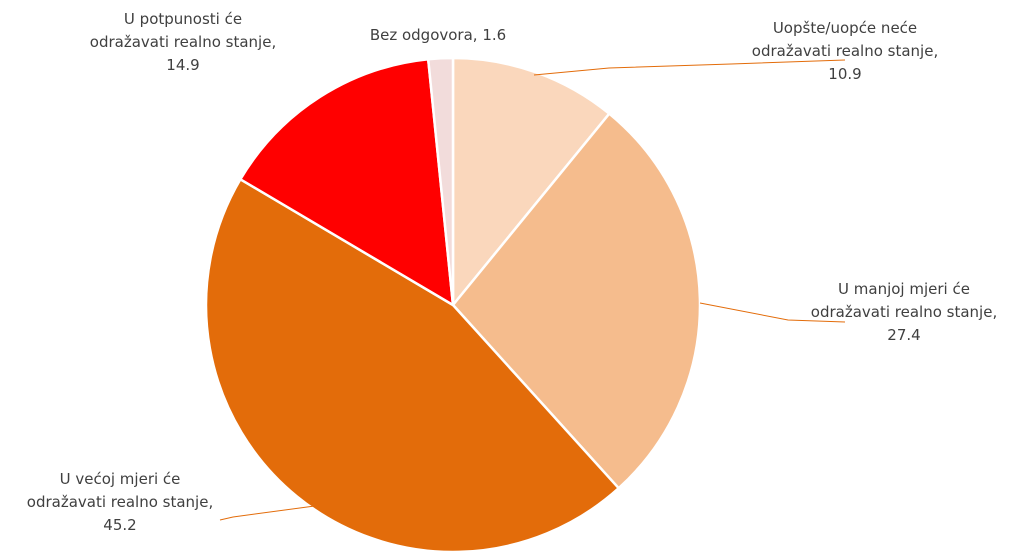 This screenshot has height=554, width=1014. I want to click on slice-label-line: Bez odgovora, 1.6, so click(438, 35).